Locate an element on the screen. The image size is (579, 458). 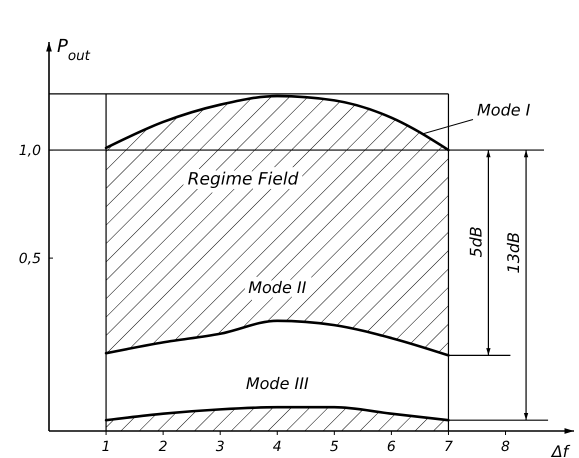
annotation: 13dB is located at coordinates (514, 253).